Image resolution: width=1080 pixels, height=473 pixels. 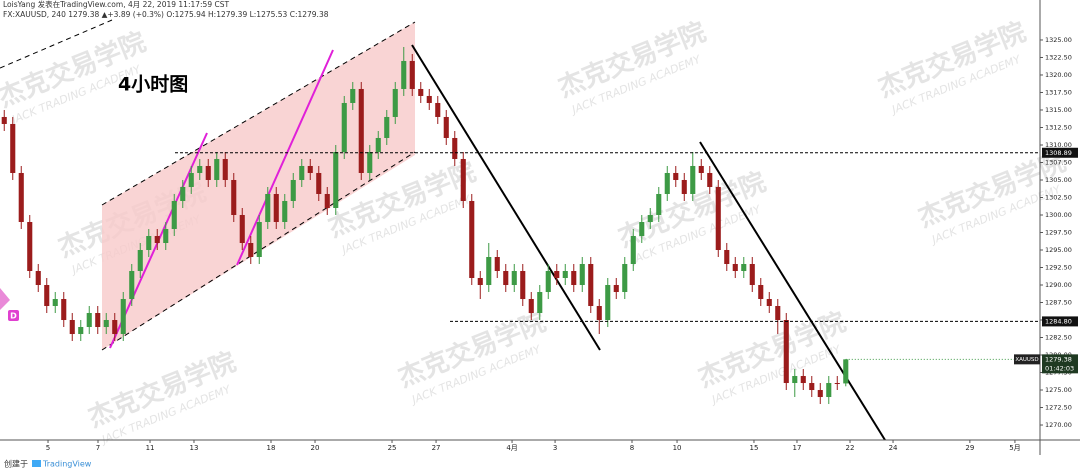 What do you see at coordinates (194, 448) in the screenshot?
I see `x-tick-label: 13` at bounding box center [194, 448].